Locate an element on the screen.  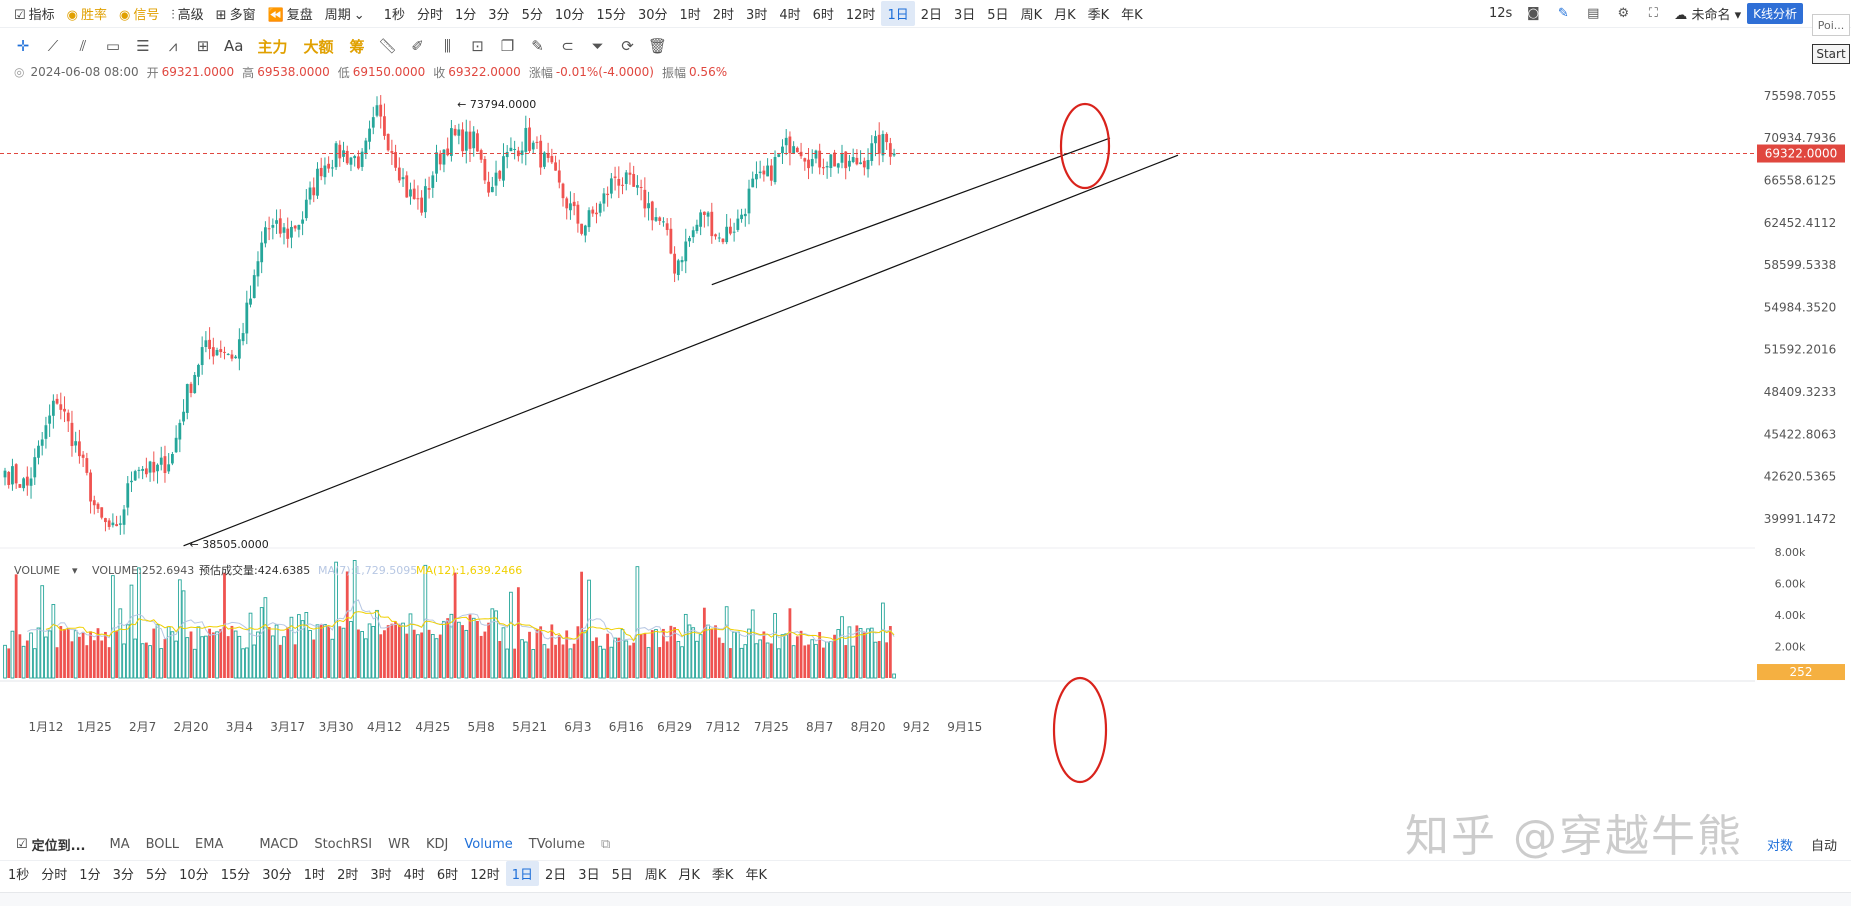
interval-12: 6时 is located at coordinates (823, 15).